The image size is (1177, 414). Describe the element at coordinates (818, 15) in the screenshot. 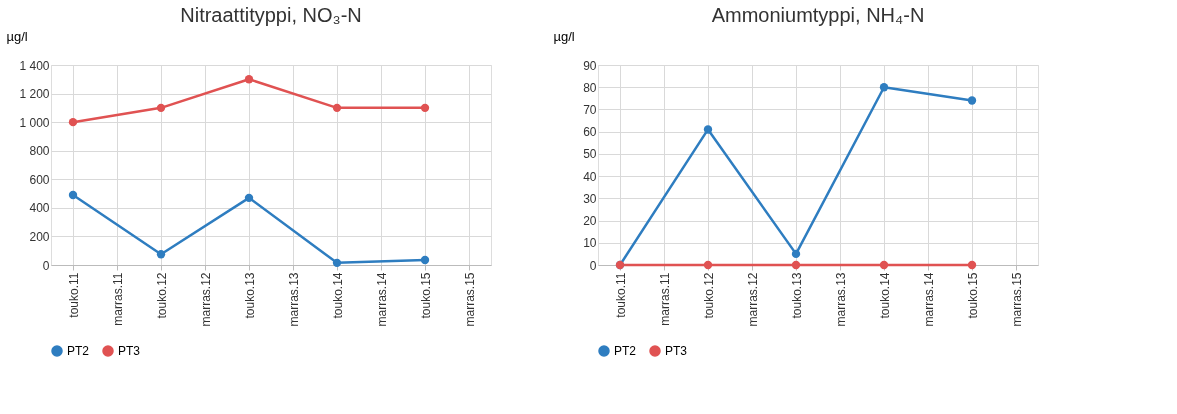

I see `chart-title: Ammoniumtyppi, NH₄-N` at that location.